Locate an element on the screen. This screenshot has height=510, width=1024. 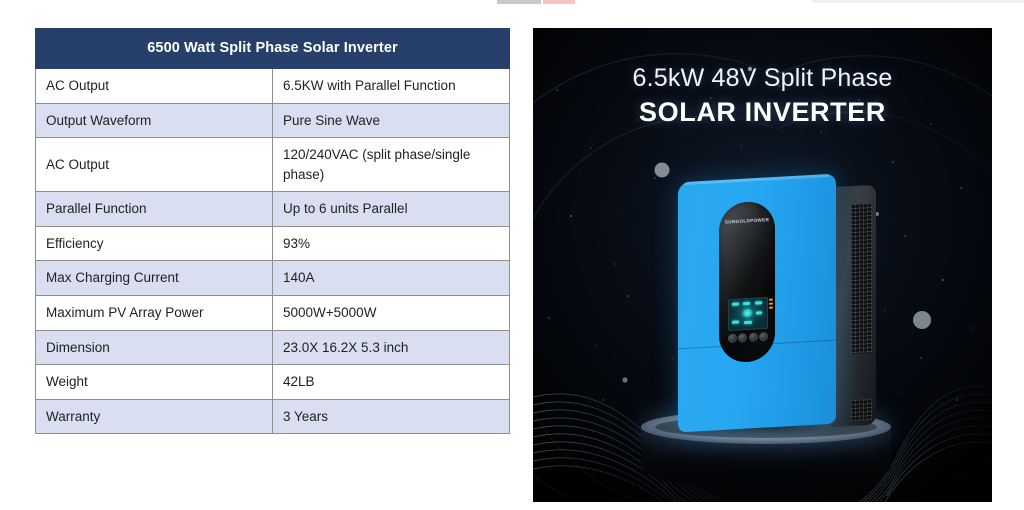
table-row: Max Charging Current 140A is located at coordinates (272, 278).